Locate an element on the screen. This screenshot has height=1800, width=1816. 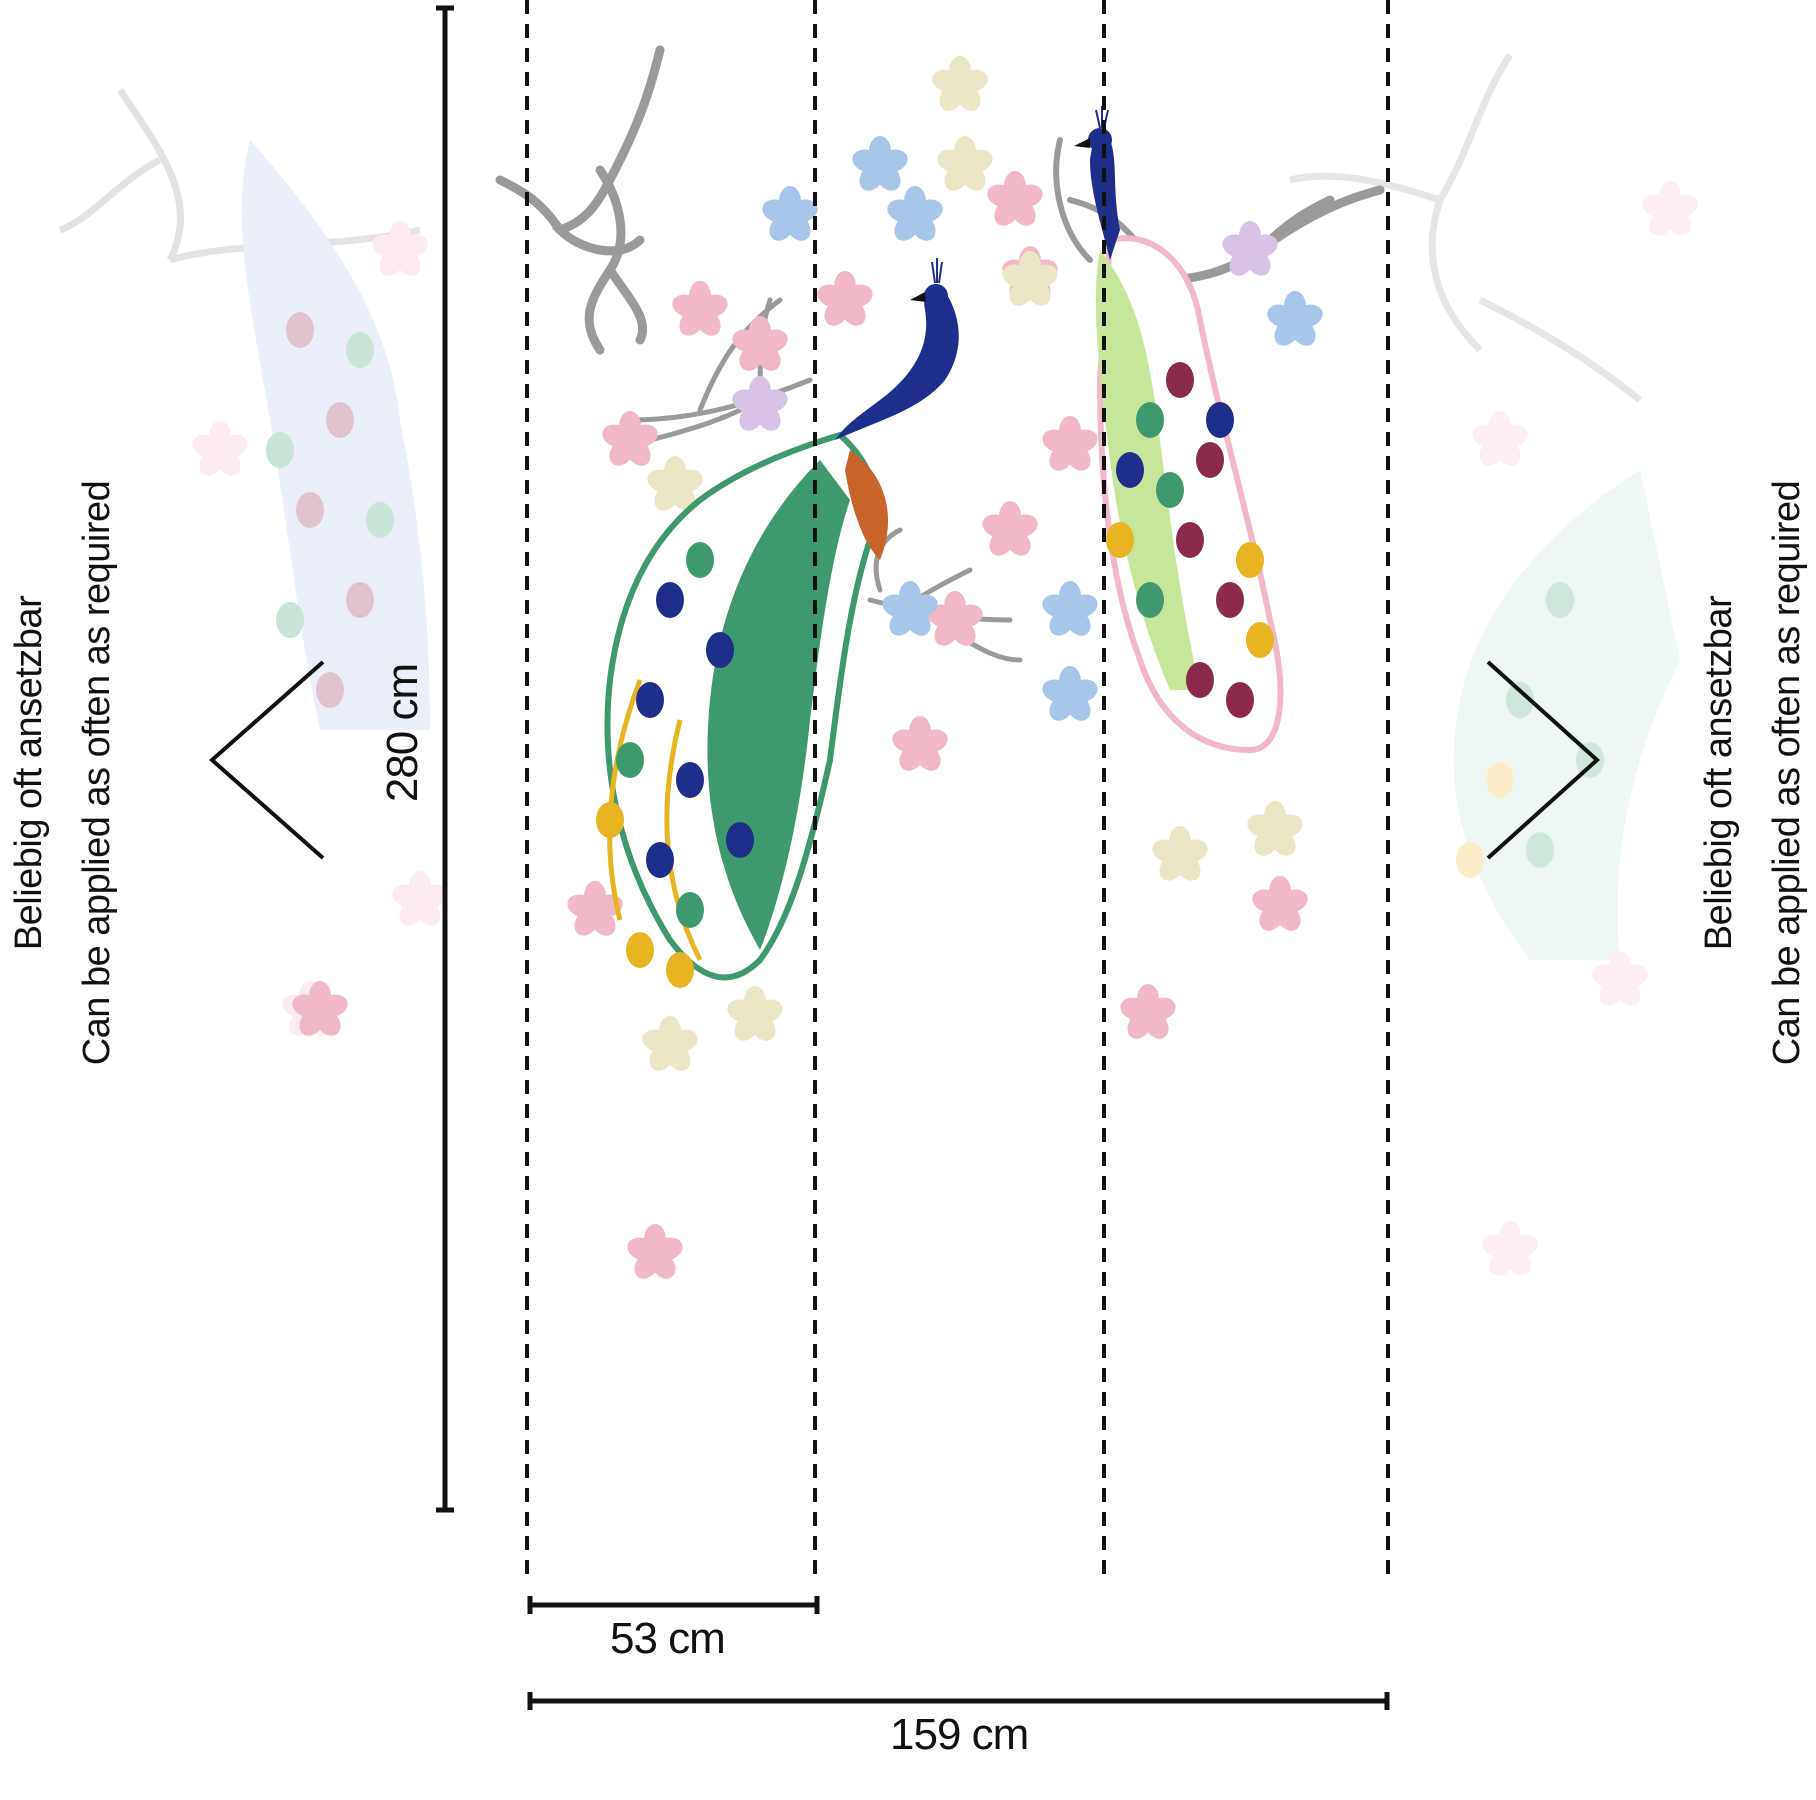
caption-english-left: Can be applied as often as required is located at coordinates (97, 773).